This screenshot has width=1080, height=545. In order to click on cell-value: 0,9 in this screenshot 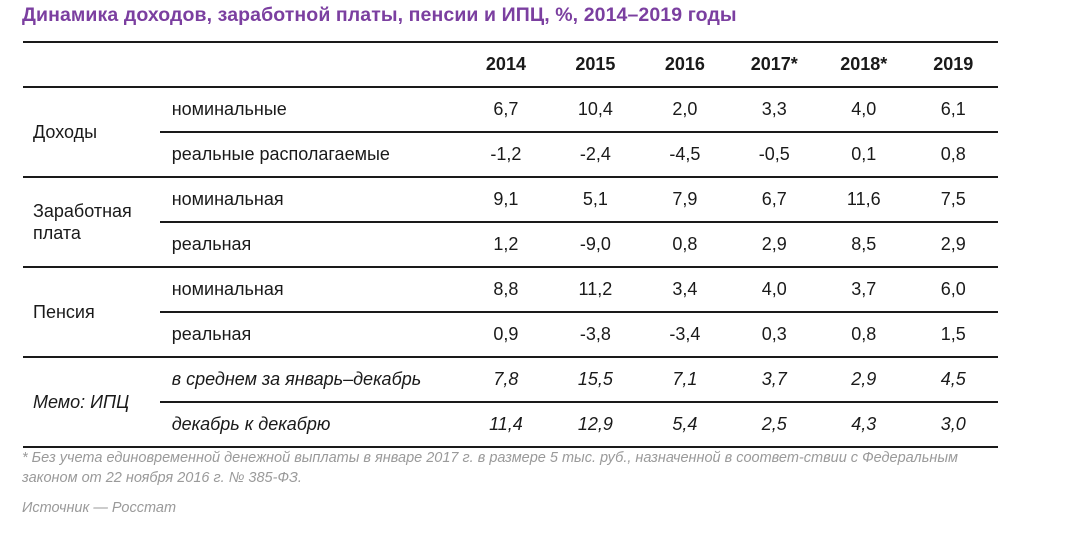, I will do `click(506, 335)`.